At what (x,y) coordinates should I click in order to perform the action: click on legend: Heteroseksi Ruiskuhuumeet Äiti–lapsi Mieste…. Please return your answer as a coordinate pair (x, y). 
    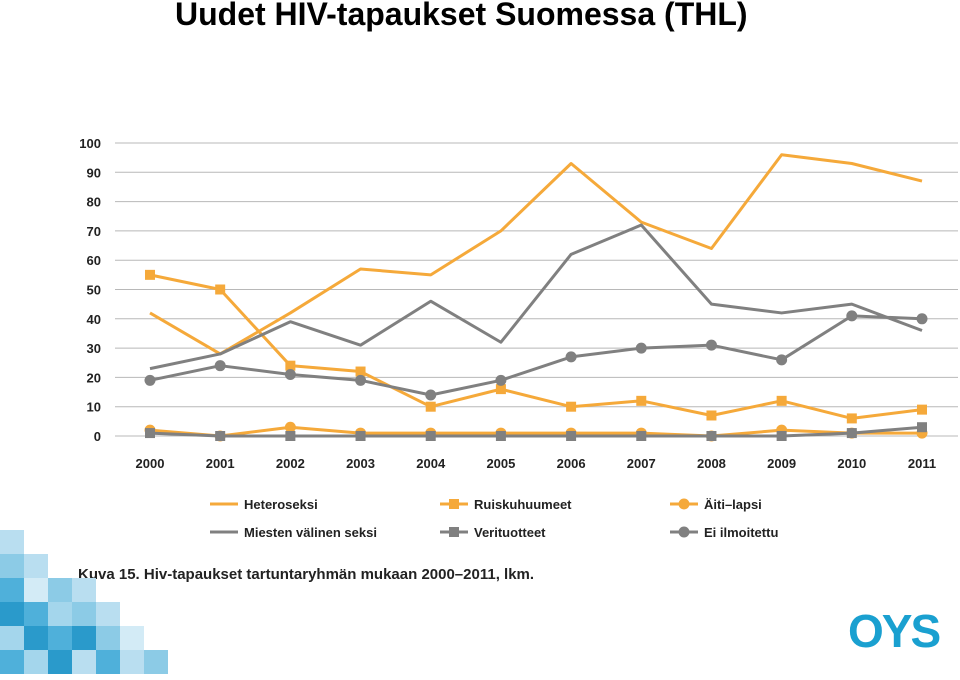
    Looking at the image, I should click on (494, 518).